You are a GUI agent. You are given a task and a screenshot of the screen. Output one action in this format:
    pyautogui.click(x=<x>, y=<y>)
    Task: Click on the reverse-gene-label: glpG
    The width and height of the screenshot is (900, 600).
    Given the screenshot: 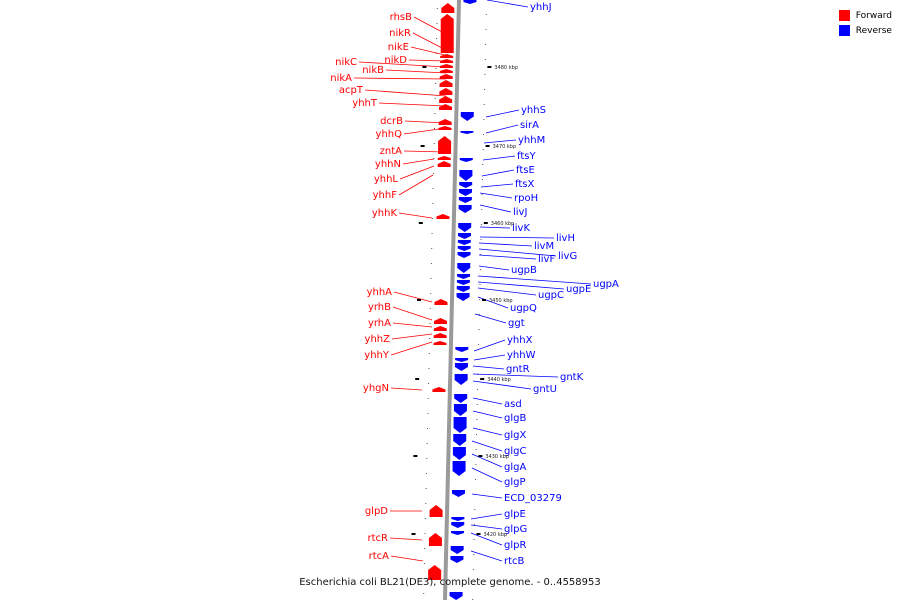 What is the action you would take?
    pyautogui.click(x=515, y=529)
    